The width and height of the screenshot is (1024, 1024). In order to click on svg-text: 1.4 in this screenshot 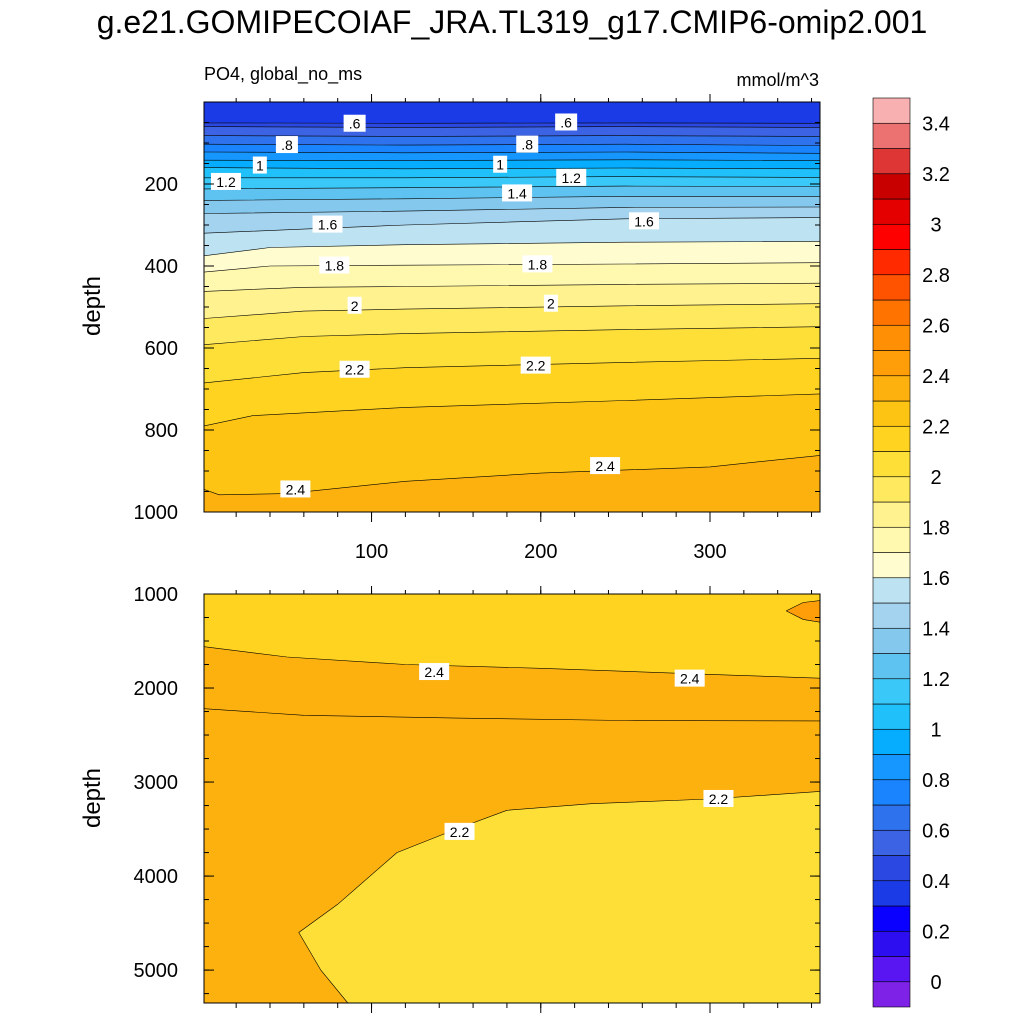, I will do `click(517, 193)`.